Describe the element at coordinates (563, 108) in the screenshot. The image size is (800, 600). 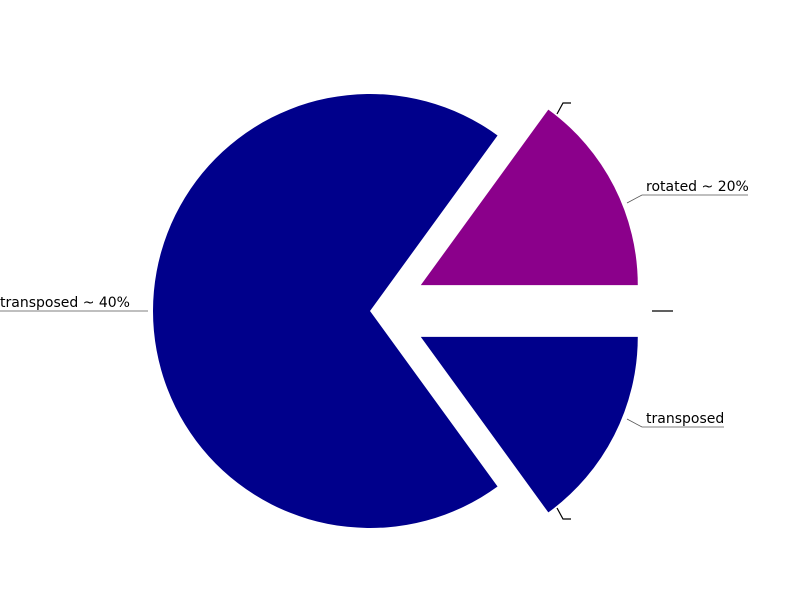
I see `tick-mark-top` at that location.